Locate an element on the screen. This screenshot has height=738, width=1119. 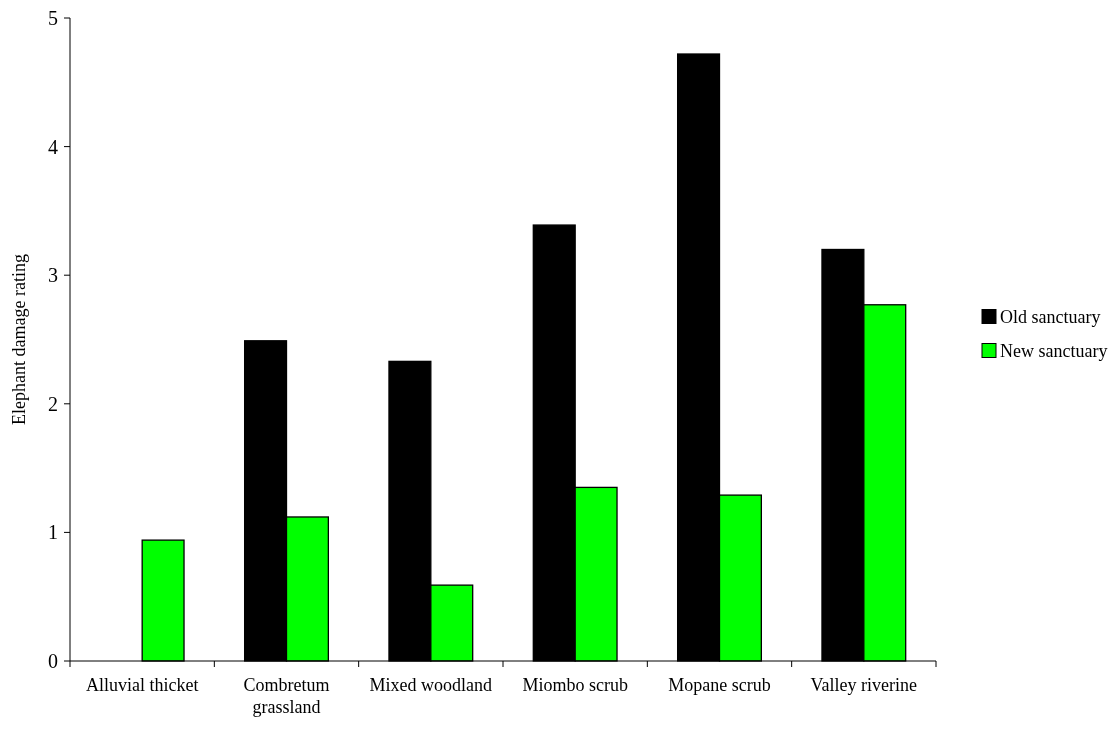
x-tick-label: Alluvial thicket is located at coordinates (142, 685).